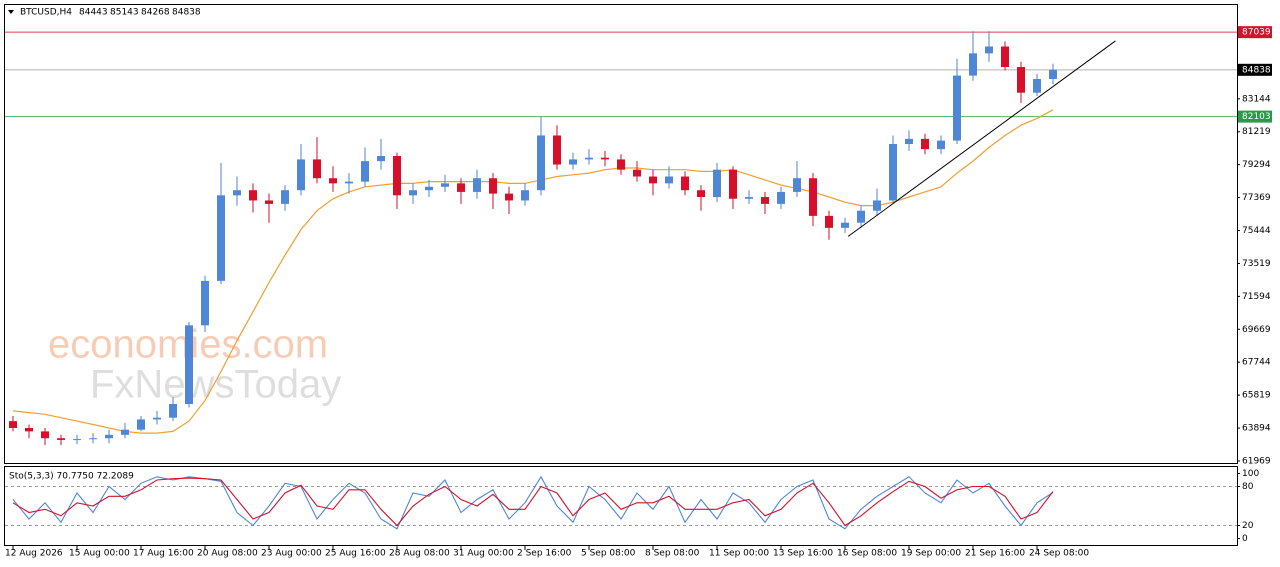 This screenshot has height=567, width=1280. Describe the element at coordinates (995, 554) in the screenshot. I see `x-tick-label: 21 Sep 16:00` at that location.